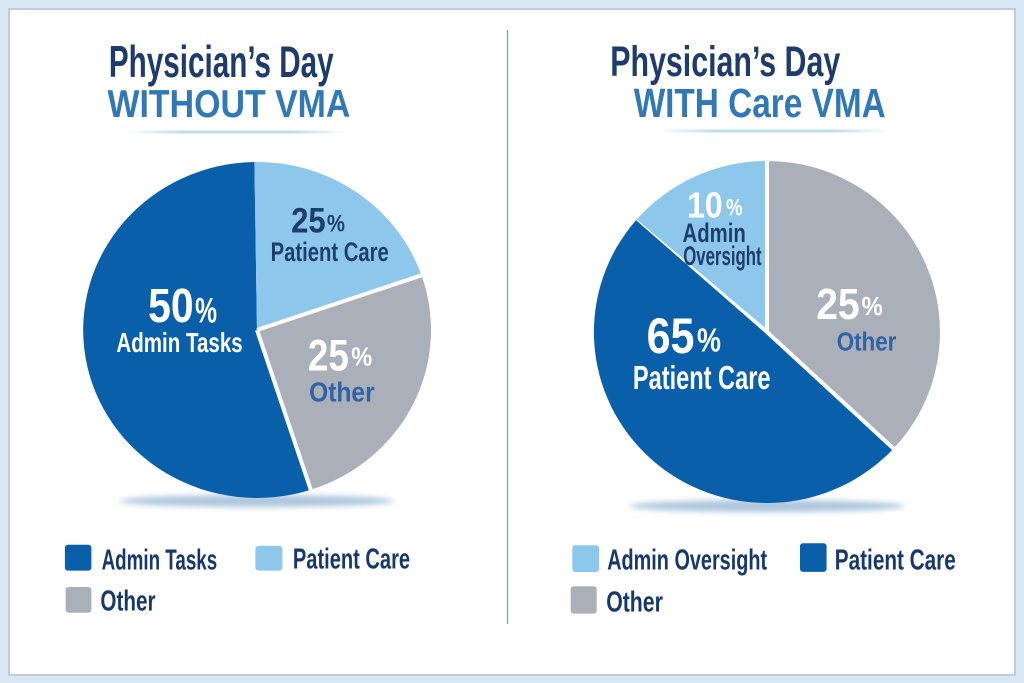  What do you see at coordinates (229, 104) in the screenshot?
I see `svg-text: WITHOUT VMA` at bounding box center [229, 104].